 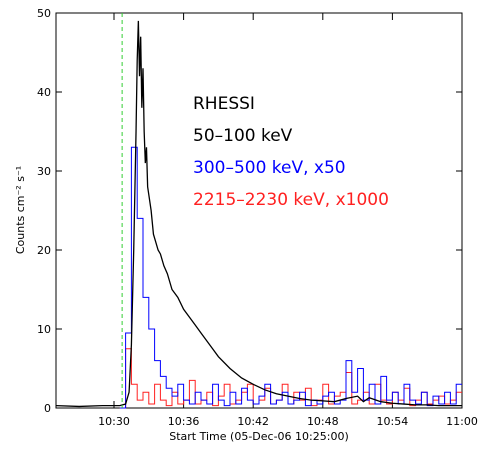 I want to click on x-tick-label: 10:48, so click(x=323, y=421).